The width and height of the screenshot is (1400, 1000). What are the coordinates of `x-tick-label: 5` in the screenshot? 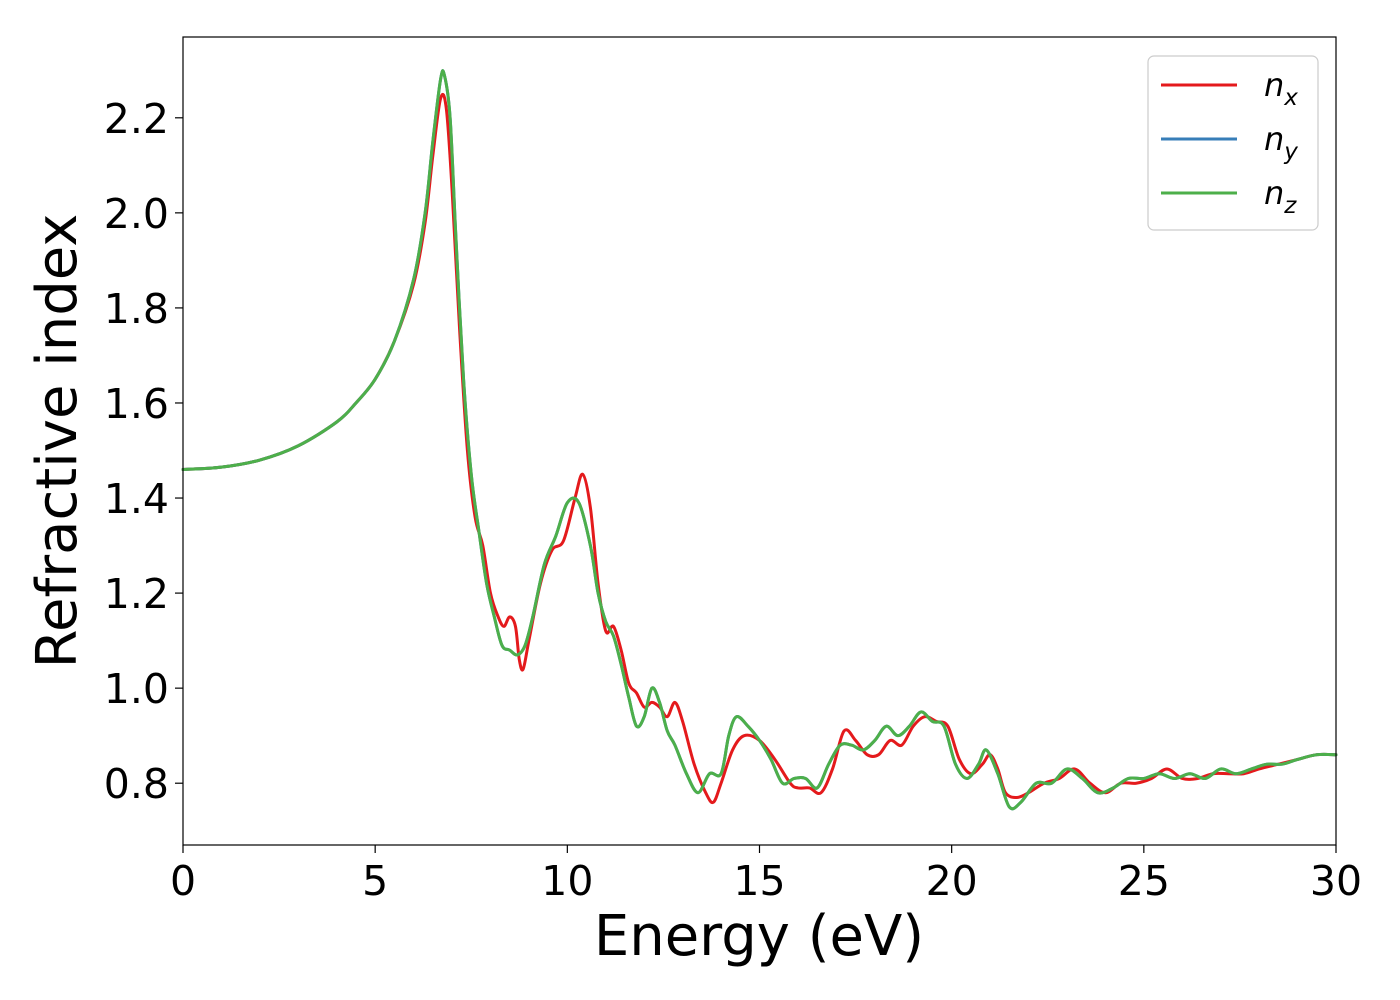 It's located at (375, 881).